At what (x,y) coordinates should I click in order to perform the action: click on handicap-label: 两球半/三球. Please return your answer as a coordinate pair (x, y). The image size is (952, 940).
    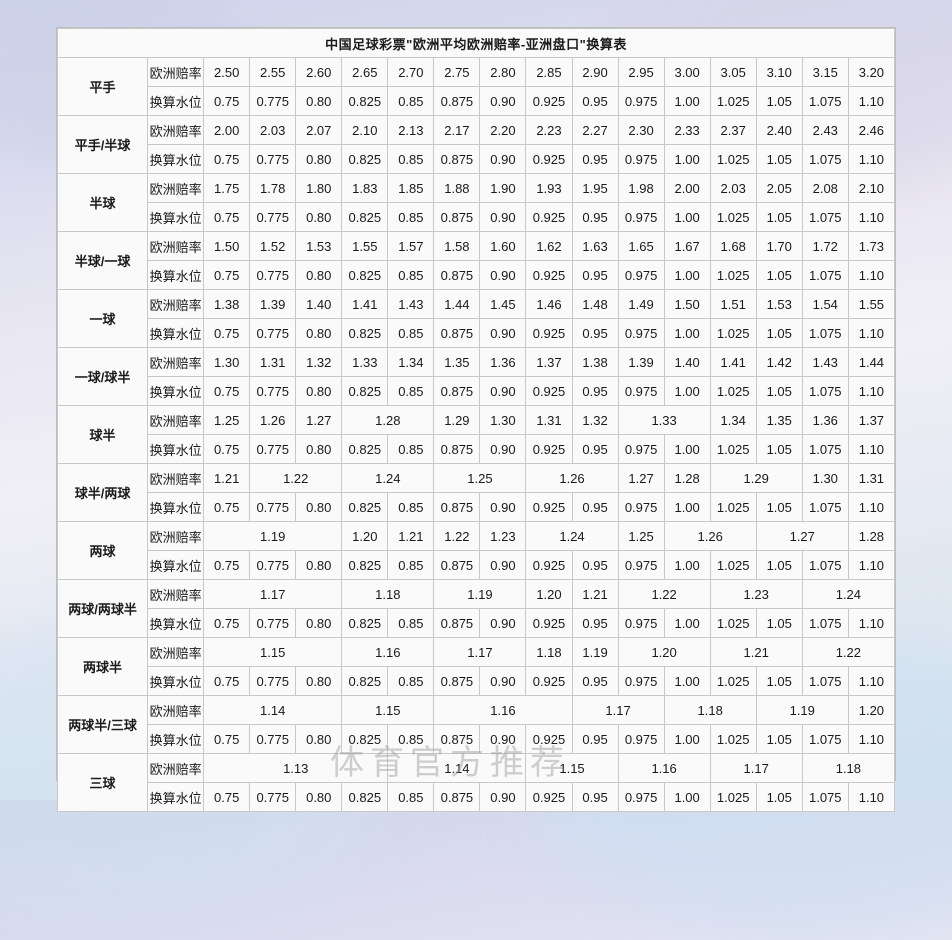
    Looking at the image, I should click on (102, 724).